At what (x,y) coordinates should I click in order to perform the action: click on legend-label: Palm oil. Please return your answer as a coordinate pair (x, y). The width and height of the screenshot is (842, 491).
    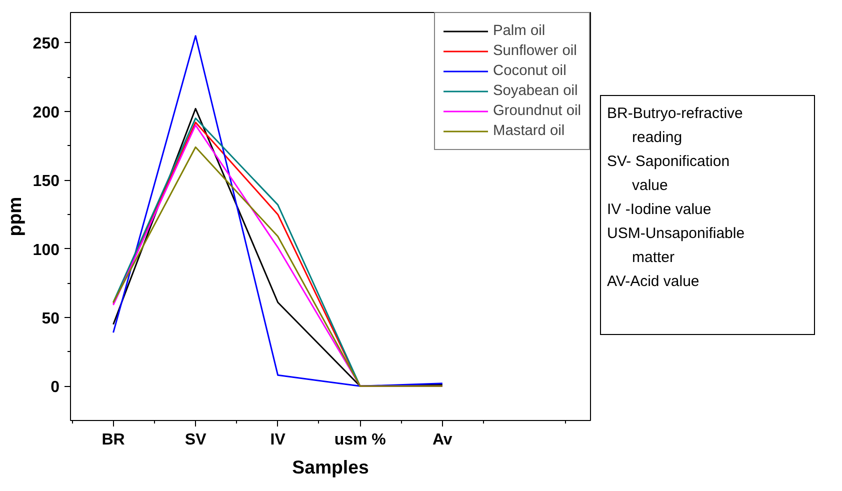
    Looking at the image, I should click on (519, 31).